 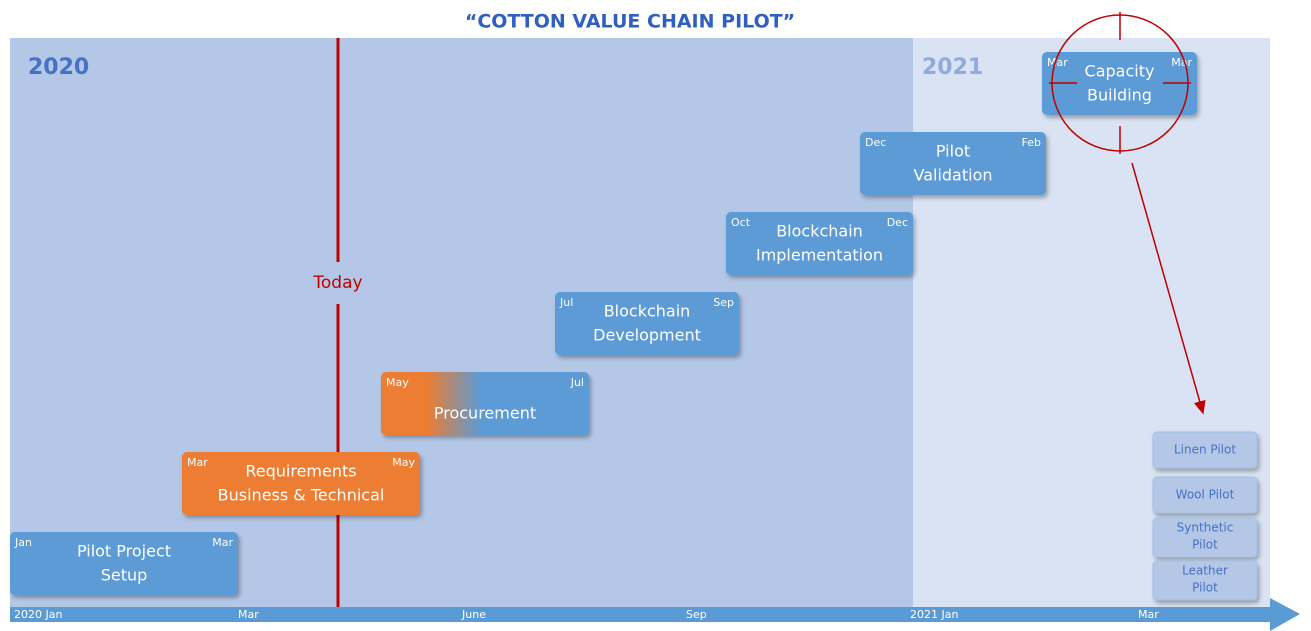 What do you see at coordinates (952, 67) in the screenshot?
I see `year-label: 2021` at bounding box center [952, 67].